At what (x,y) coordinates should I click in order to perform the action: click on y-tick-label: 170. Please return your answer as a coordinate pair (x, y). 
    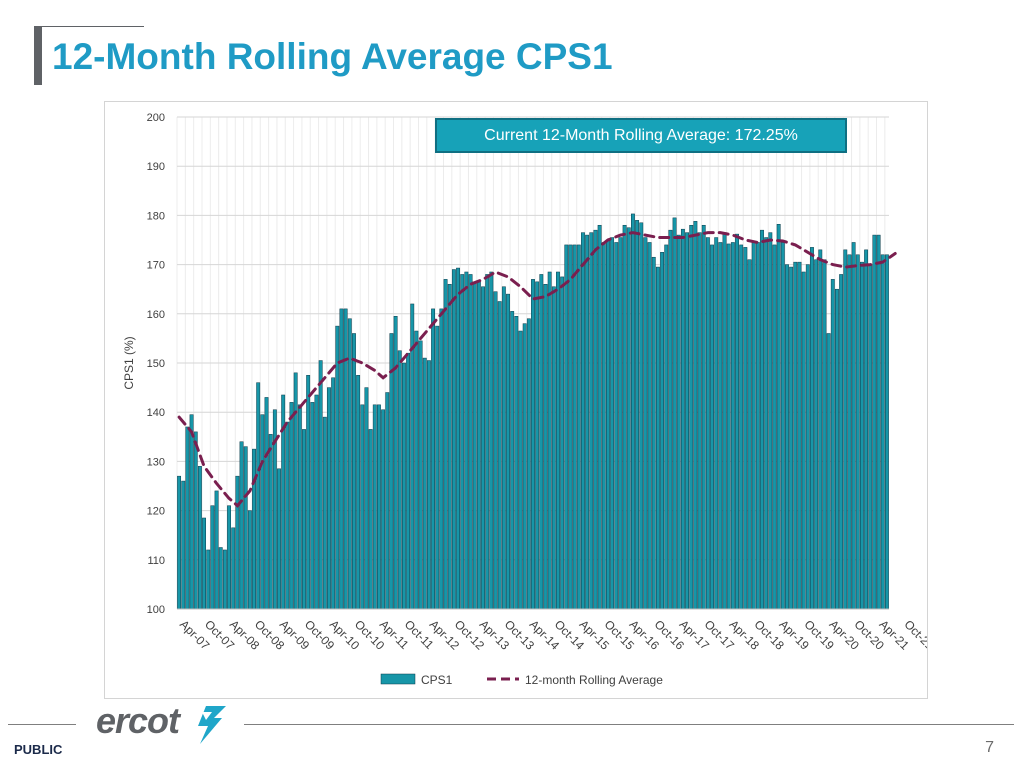
    Looking at the image, I should click on (156, 266).